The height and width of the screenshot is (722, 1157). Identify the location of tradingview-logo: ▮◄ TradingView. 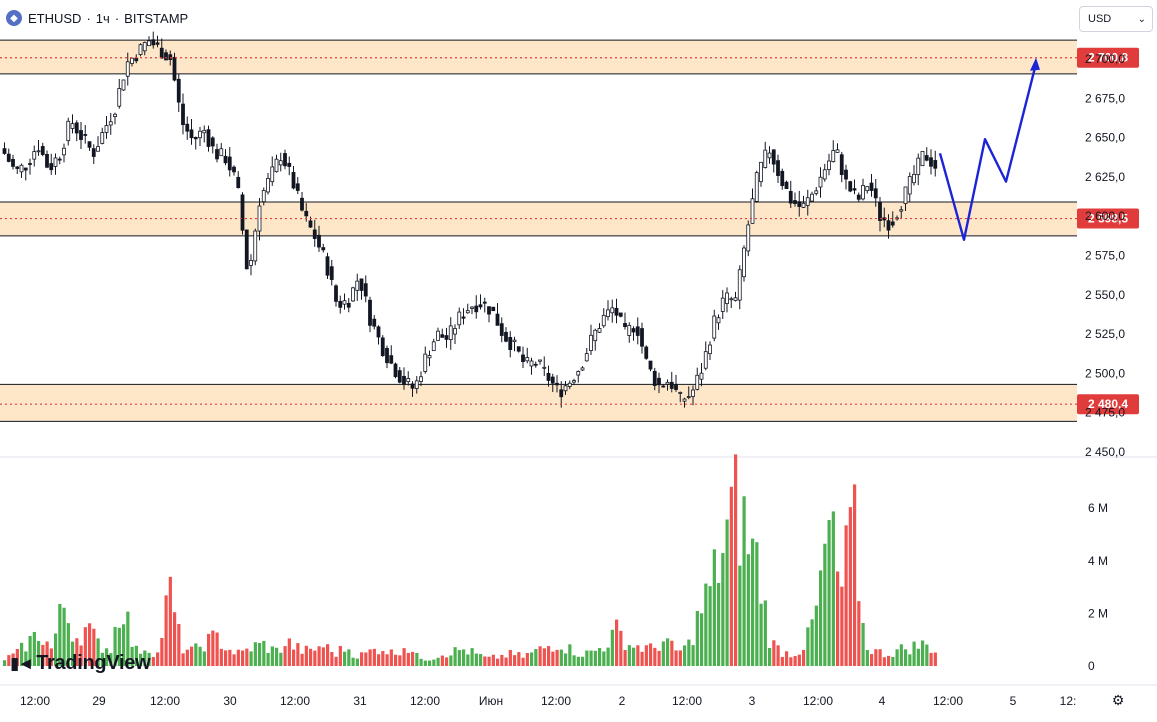
(80, 663).